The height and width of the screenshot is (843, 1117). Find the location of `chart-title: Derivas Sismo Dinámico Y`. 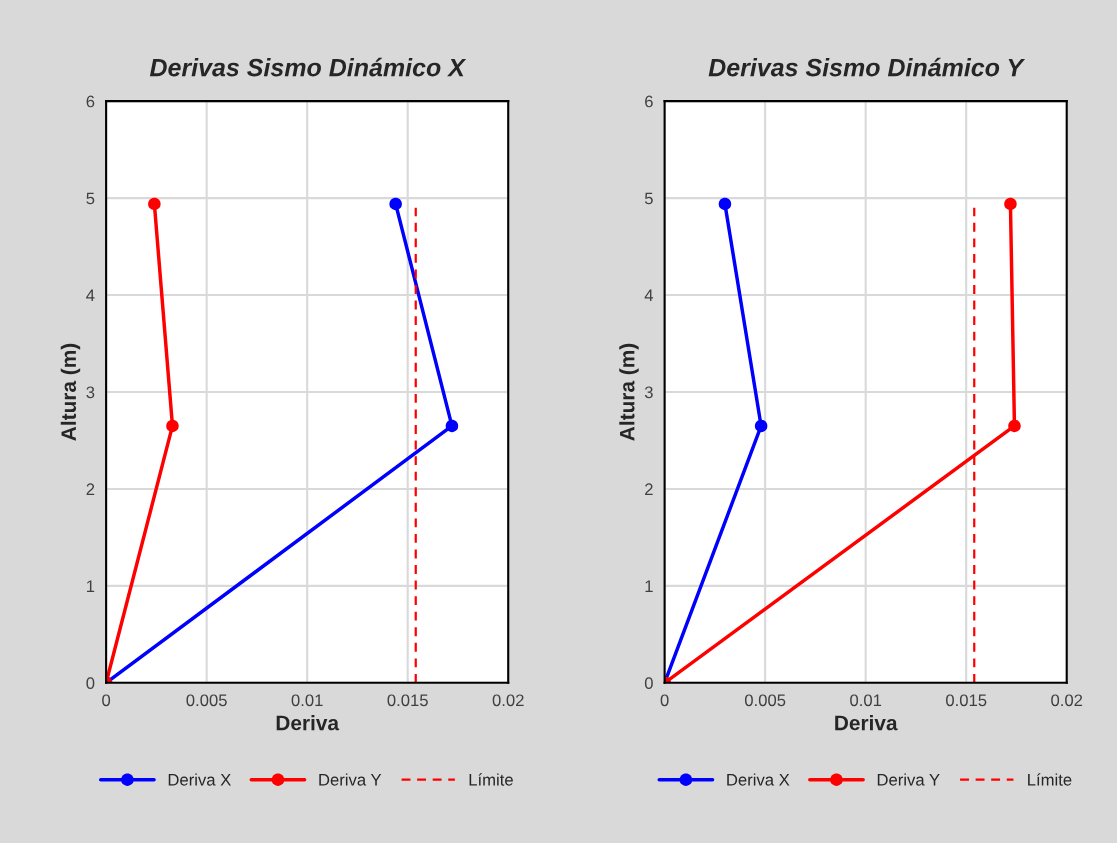

chart-title: Derivas Sismo Dinámico Y is located at coordinates (867, 67).